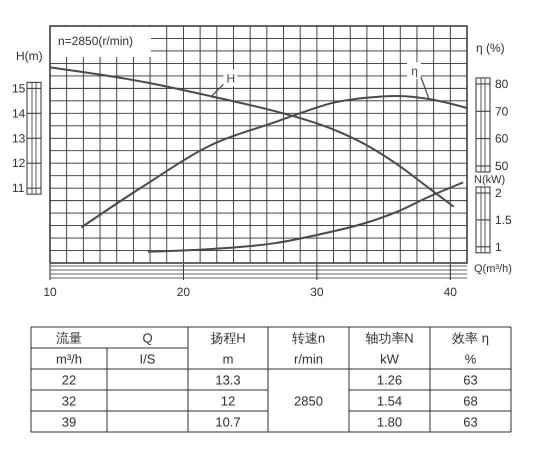  What do you see at coordinates (69, 380) in the screenshot?
I see `text: 22` at bounding box center [69, 380].